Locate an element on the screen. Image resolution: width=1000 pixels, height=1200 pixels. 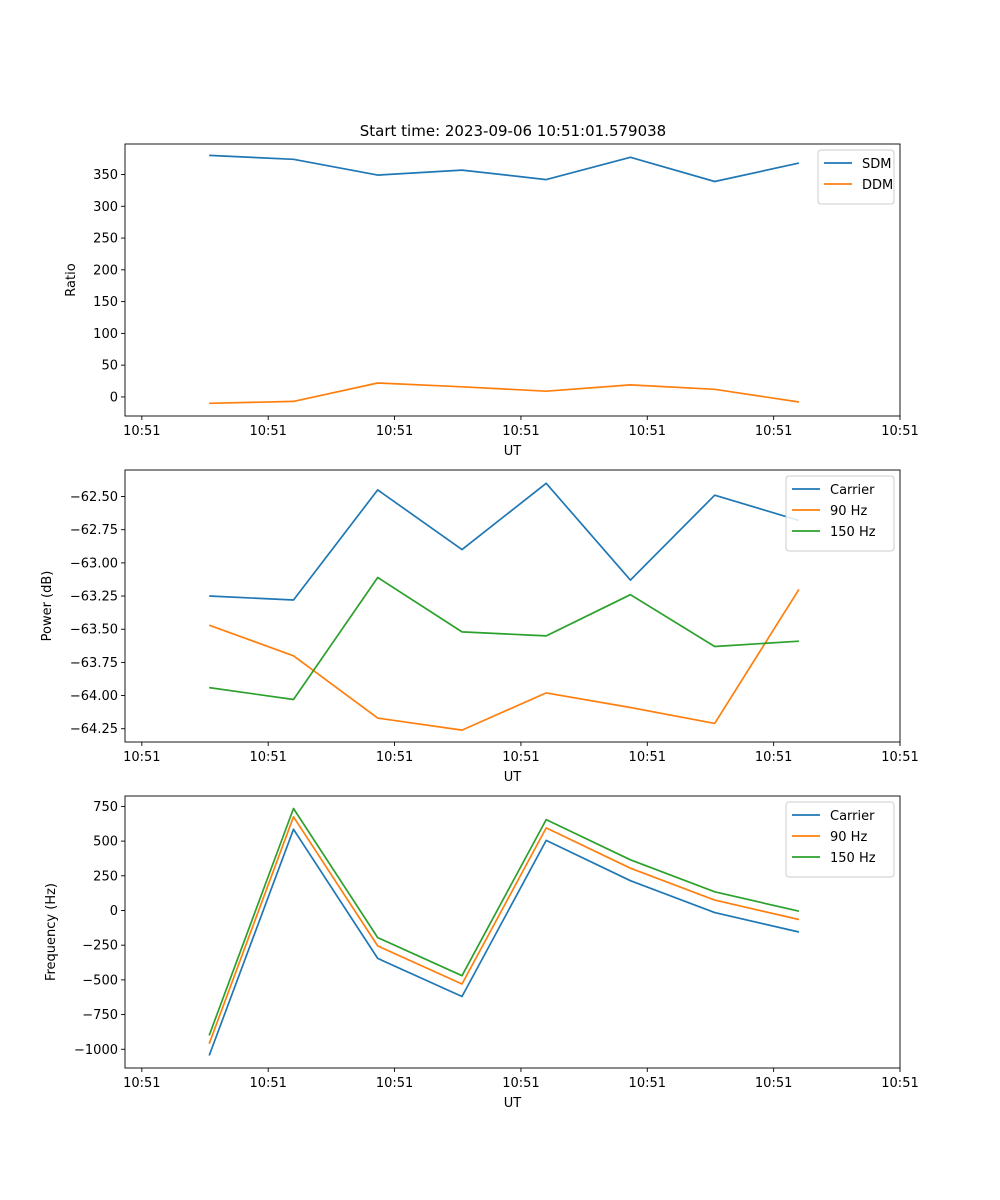
chart-3-y-tick-label: −750 is located at coordinates (100, 1015).